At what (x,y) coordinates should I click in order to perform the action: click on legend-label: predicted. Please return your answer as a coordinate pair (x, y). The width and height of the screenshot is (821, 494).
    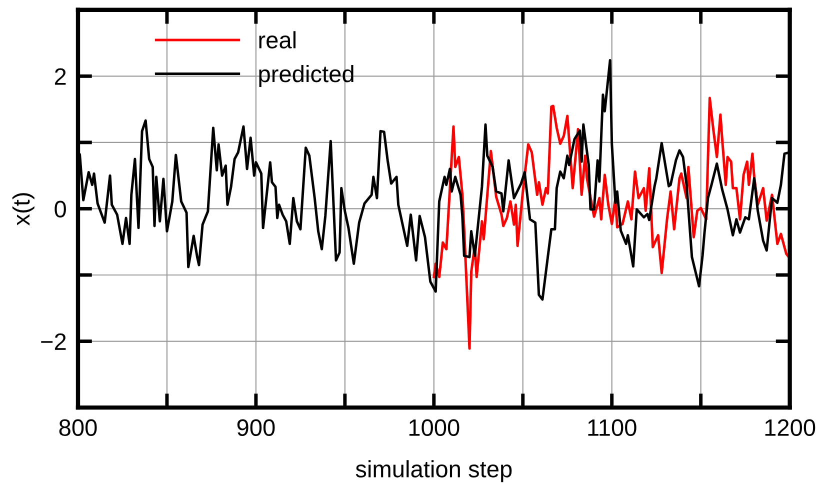
    Looking at the image, I should click on (306, 75).